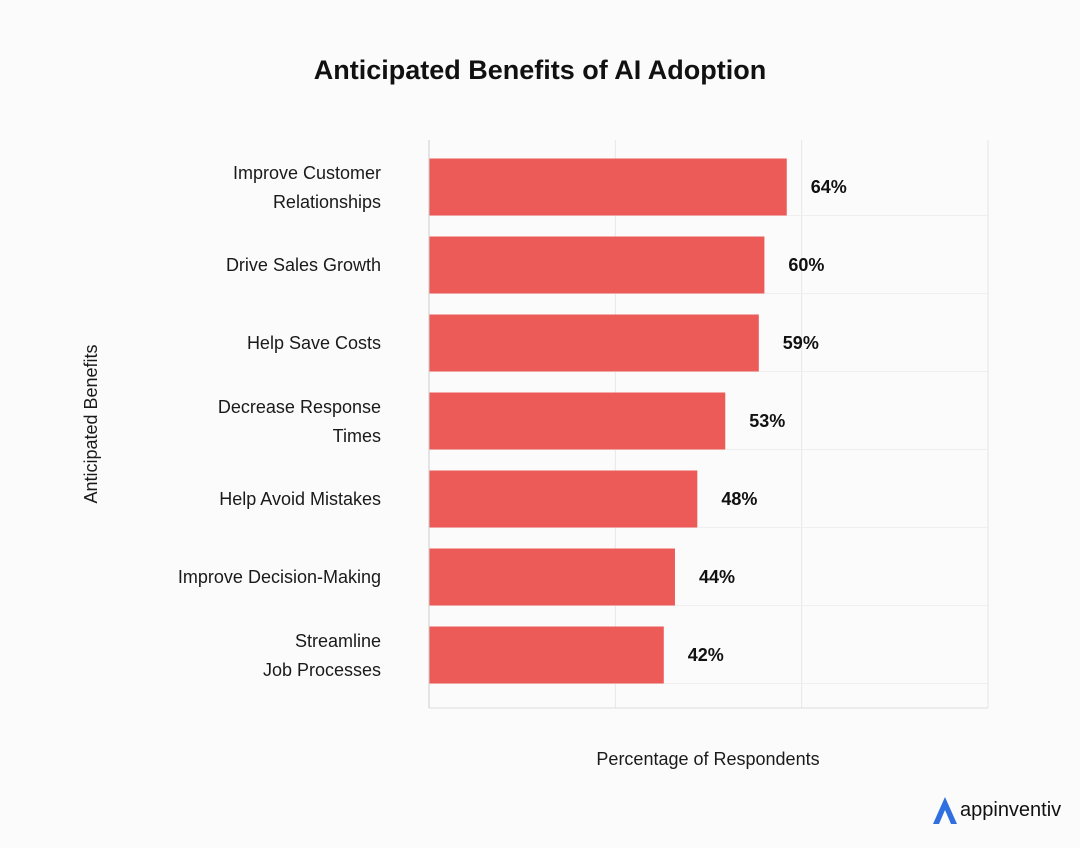 Image resolution: width=1080 pixels, height=848 pixels. Describe the element at coordinates (717, 577) in the screenshot. I see `value-label: 44%` at that location.